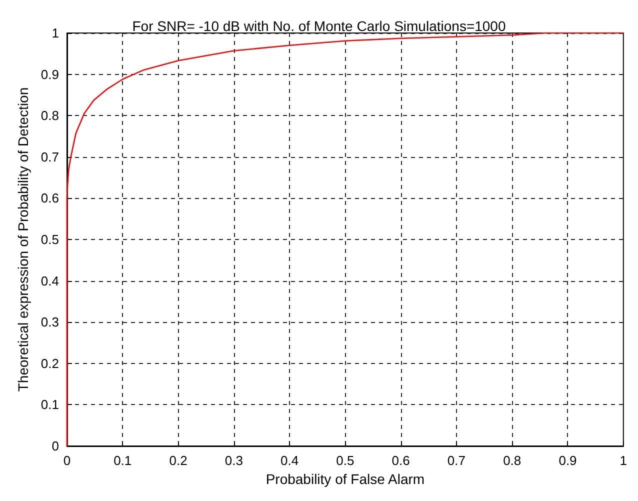 The width and height of the screenshot is (638, 501). I want to click on x-tick-label: 0.5, so click(345, 460).